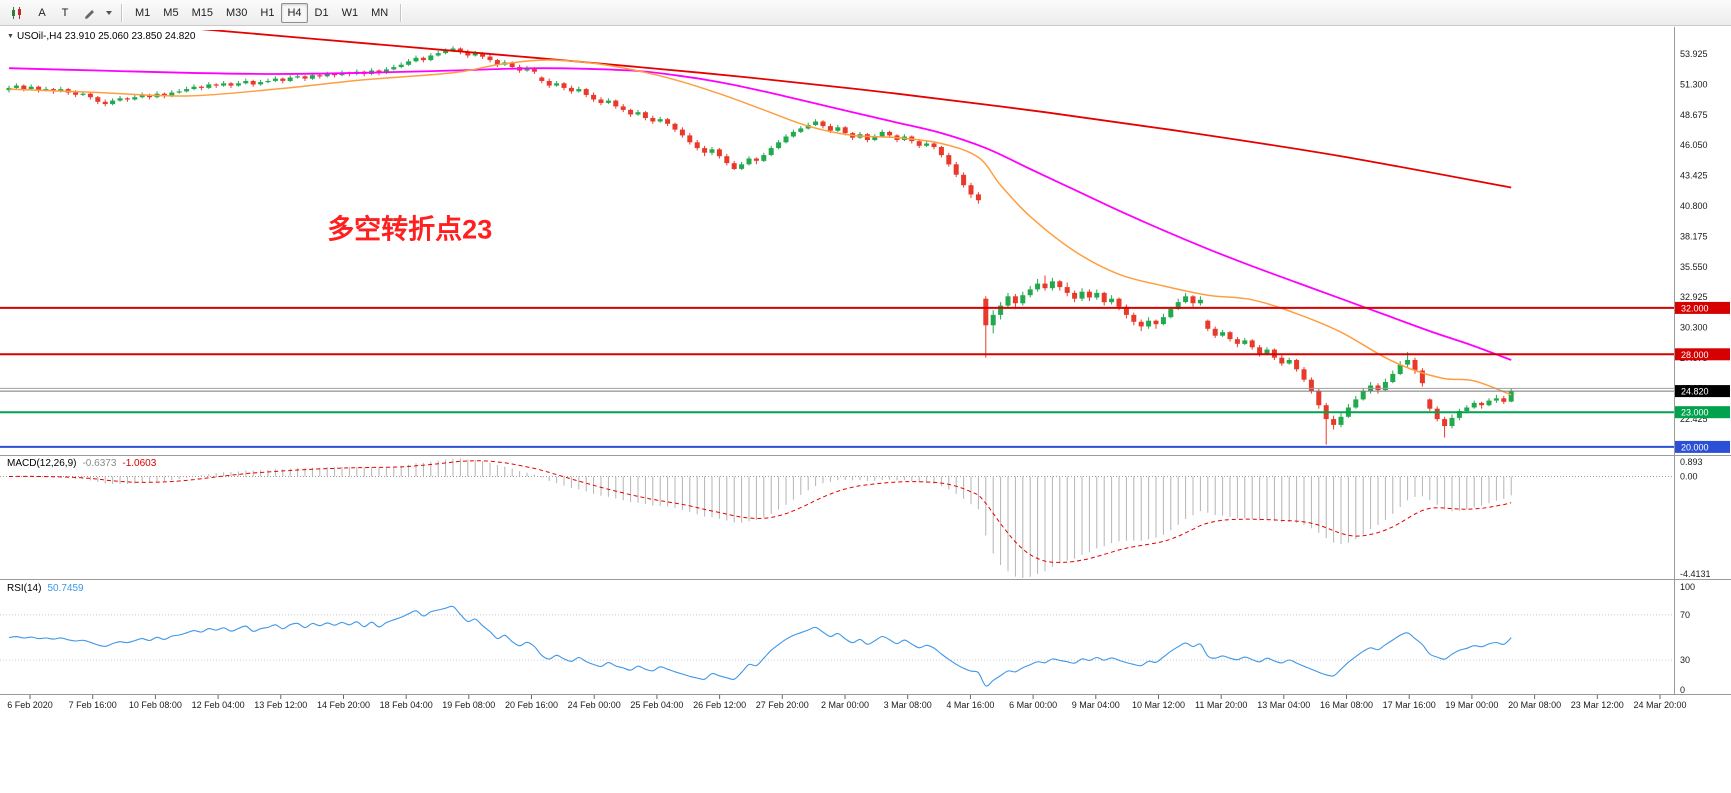 The image size is (1731, 793). What do you see at coordinates (1689, 477) in the screenshot?
I see `macd-tick-label: 0.00` at bounding box center [1689, 477].